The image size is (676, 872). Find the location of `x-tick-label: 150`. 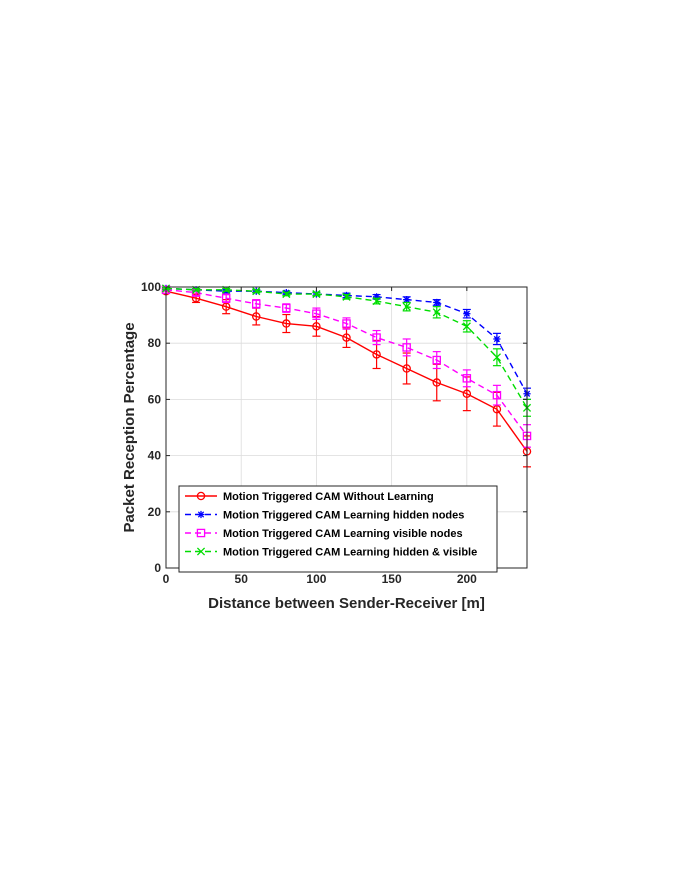

x-tick-label: 150 is located at coordinates (392, 579).